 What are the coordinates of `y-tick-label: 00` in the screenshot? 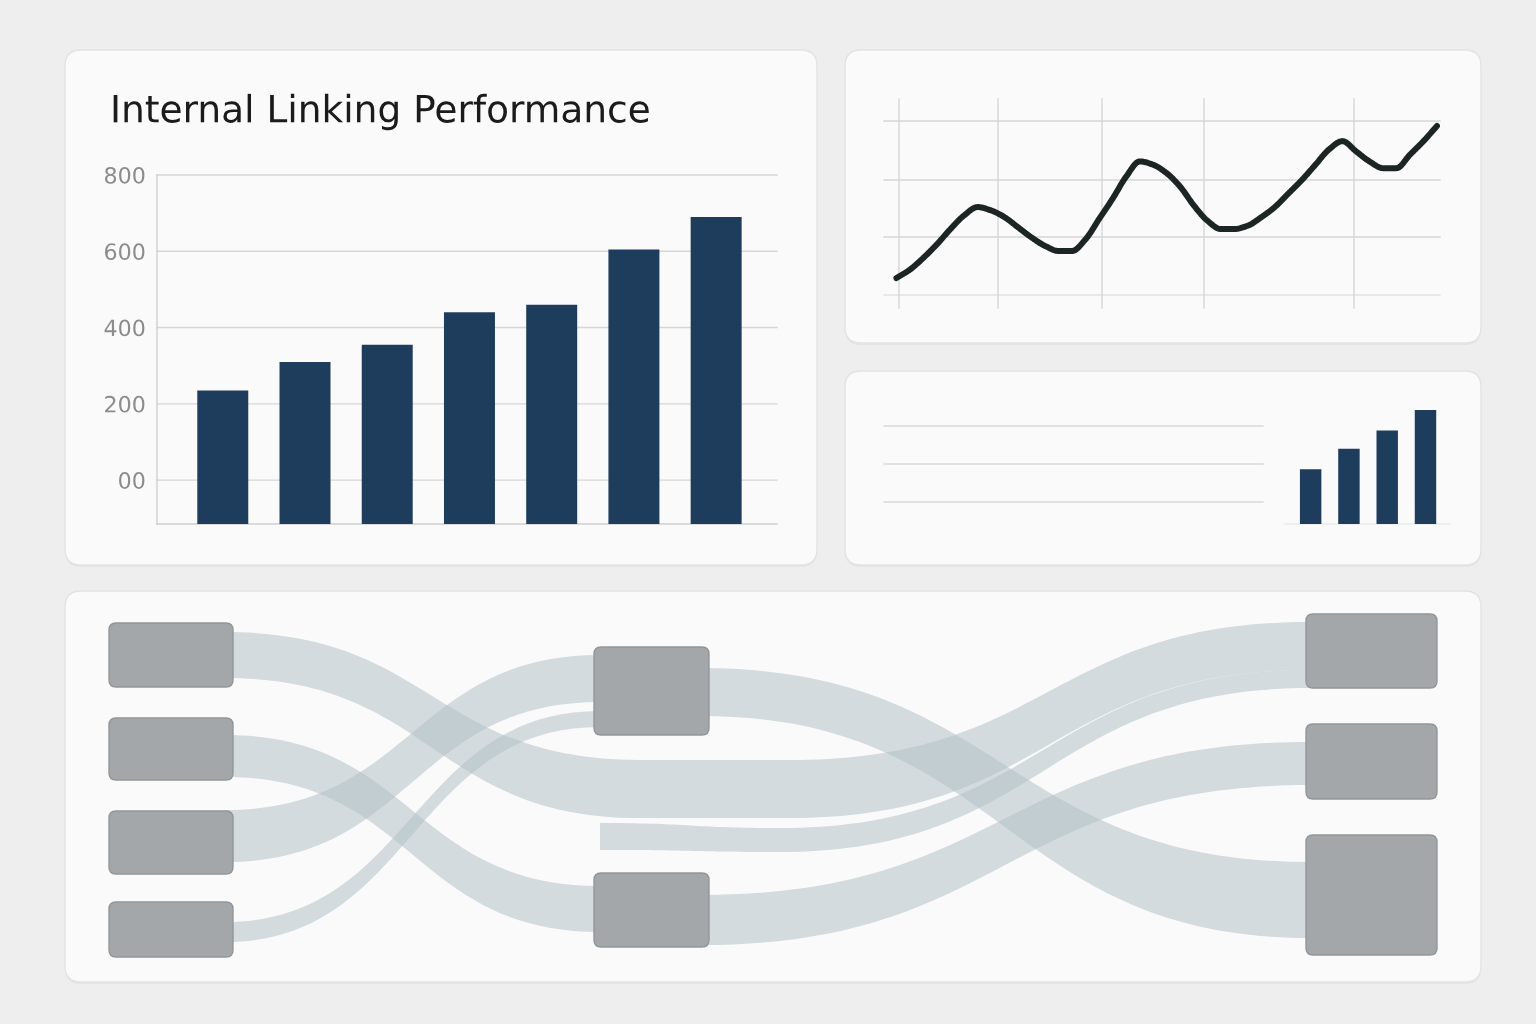 It's located at (132, 480).